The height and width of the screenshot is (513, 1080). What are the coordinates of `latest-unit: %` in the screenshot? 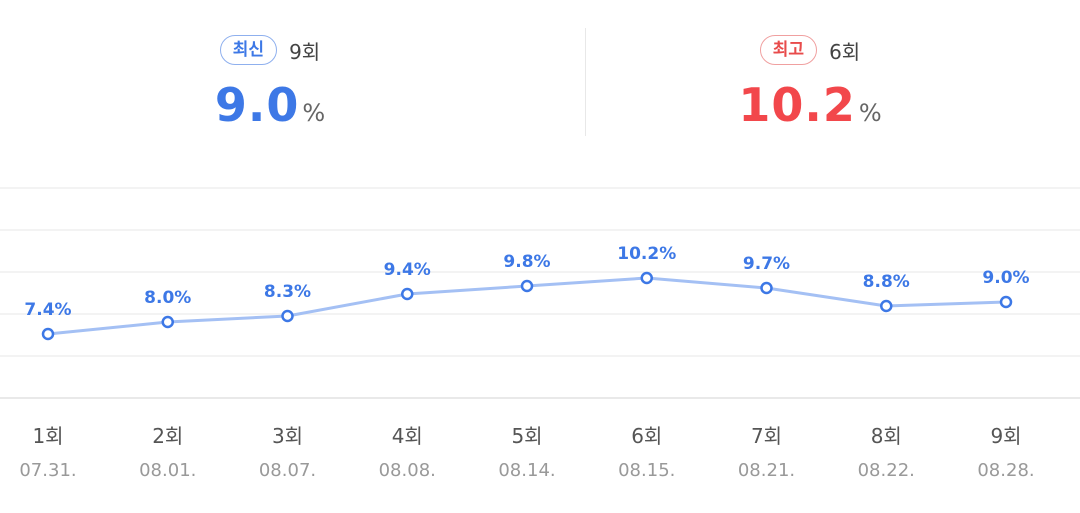 It's located at (314, 113).